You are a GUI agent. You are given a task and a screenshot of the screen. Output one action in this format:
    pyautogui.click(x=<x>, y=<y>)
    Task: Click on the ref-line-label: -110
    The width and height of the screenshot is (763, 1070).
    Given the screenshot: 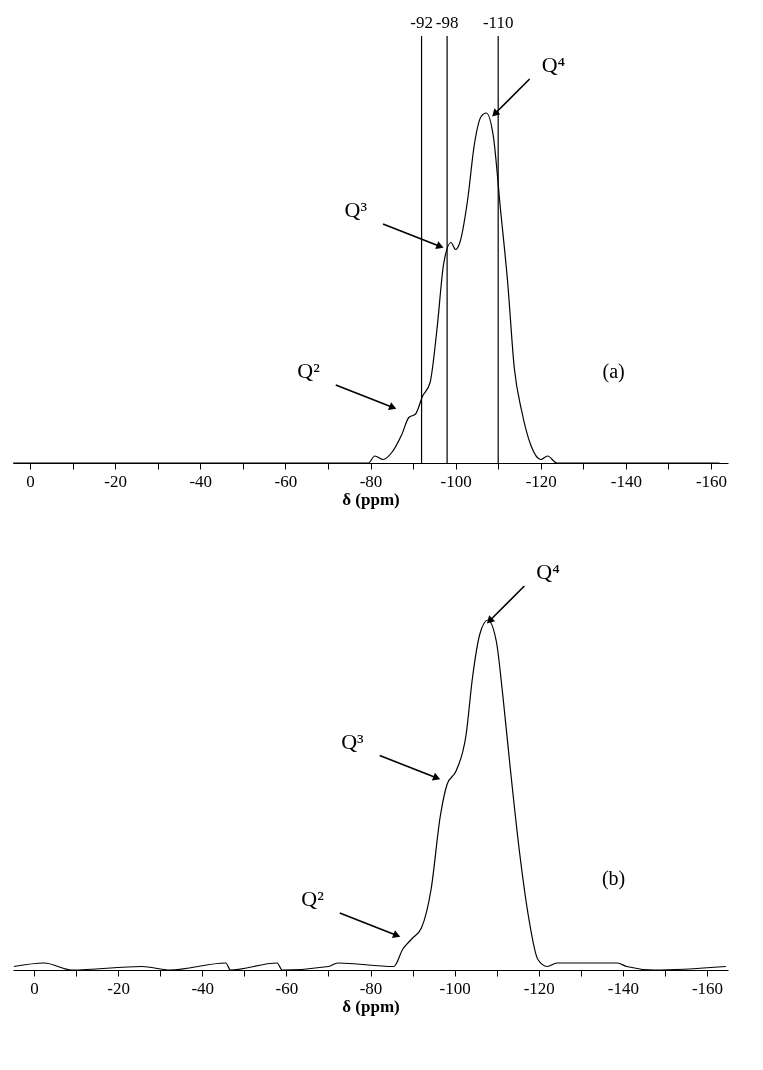 What is the action you would take?
    pyautogui.click(x=498, y=22)
    